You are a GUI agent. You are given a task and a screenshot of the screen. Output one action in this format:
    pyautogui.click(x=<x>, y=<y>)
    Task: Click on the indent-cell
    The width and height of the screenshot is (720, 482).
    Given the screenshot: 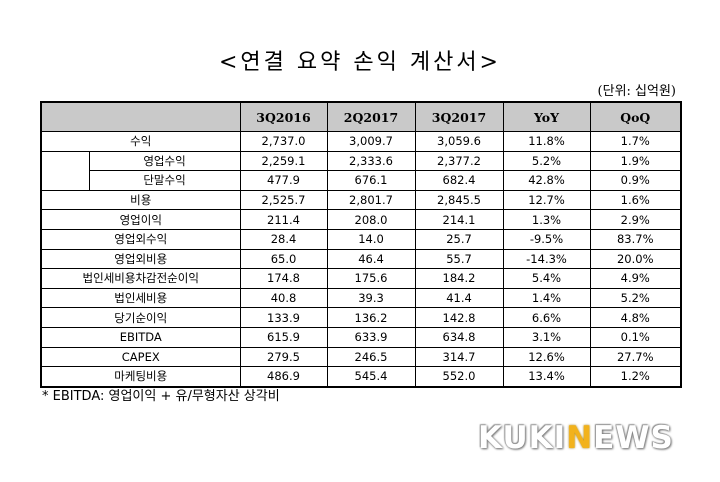 What is the action you would take?
    pyautogui.click(x=65, y=171)
    